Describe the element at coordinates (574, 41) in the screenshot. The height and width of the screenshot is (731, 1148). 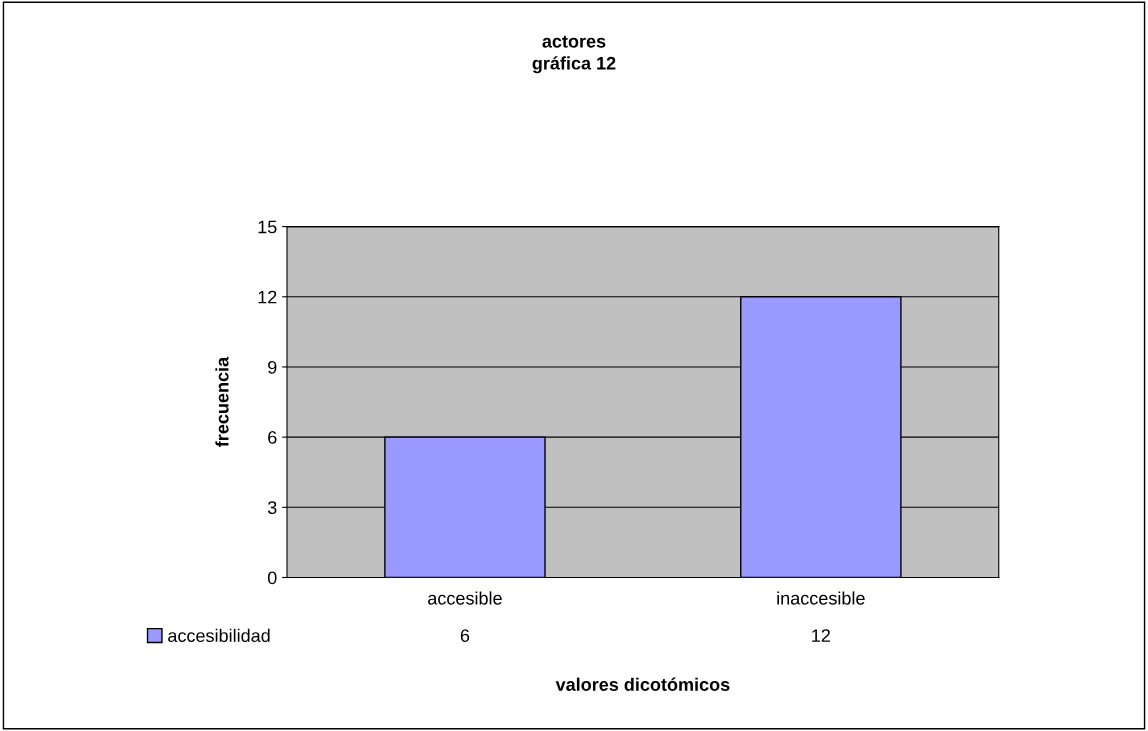
I see `chart-title: actores` at that location.